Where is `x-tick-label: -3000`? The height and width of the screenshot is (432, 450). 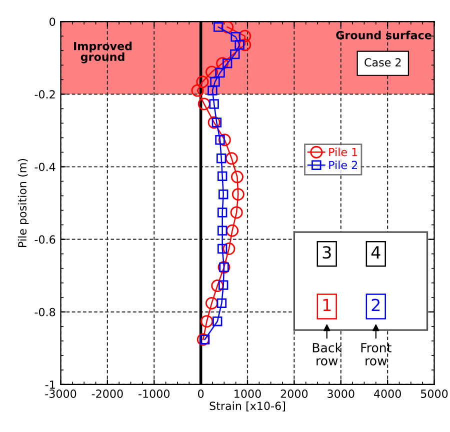 x-tick-label: -3000 is located at coordinates (60, 394).